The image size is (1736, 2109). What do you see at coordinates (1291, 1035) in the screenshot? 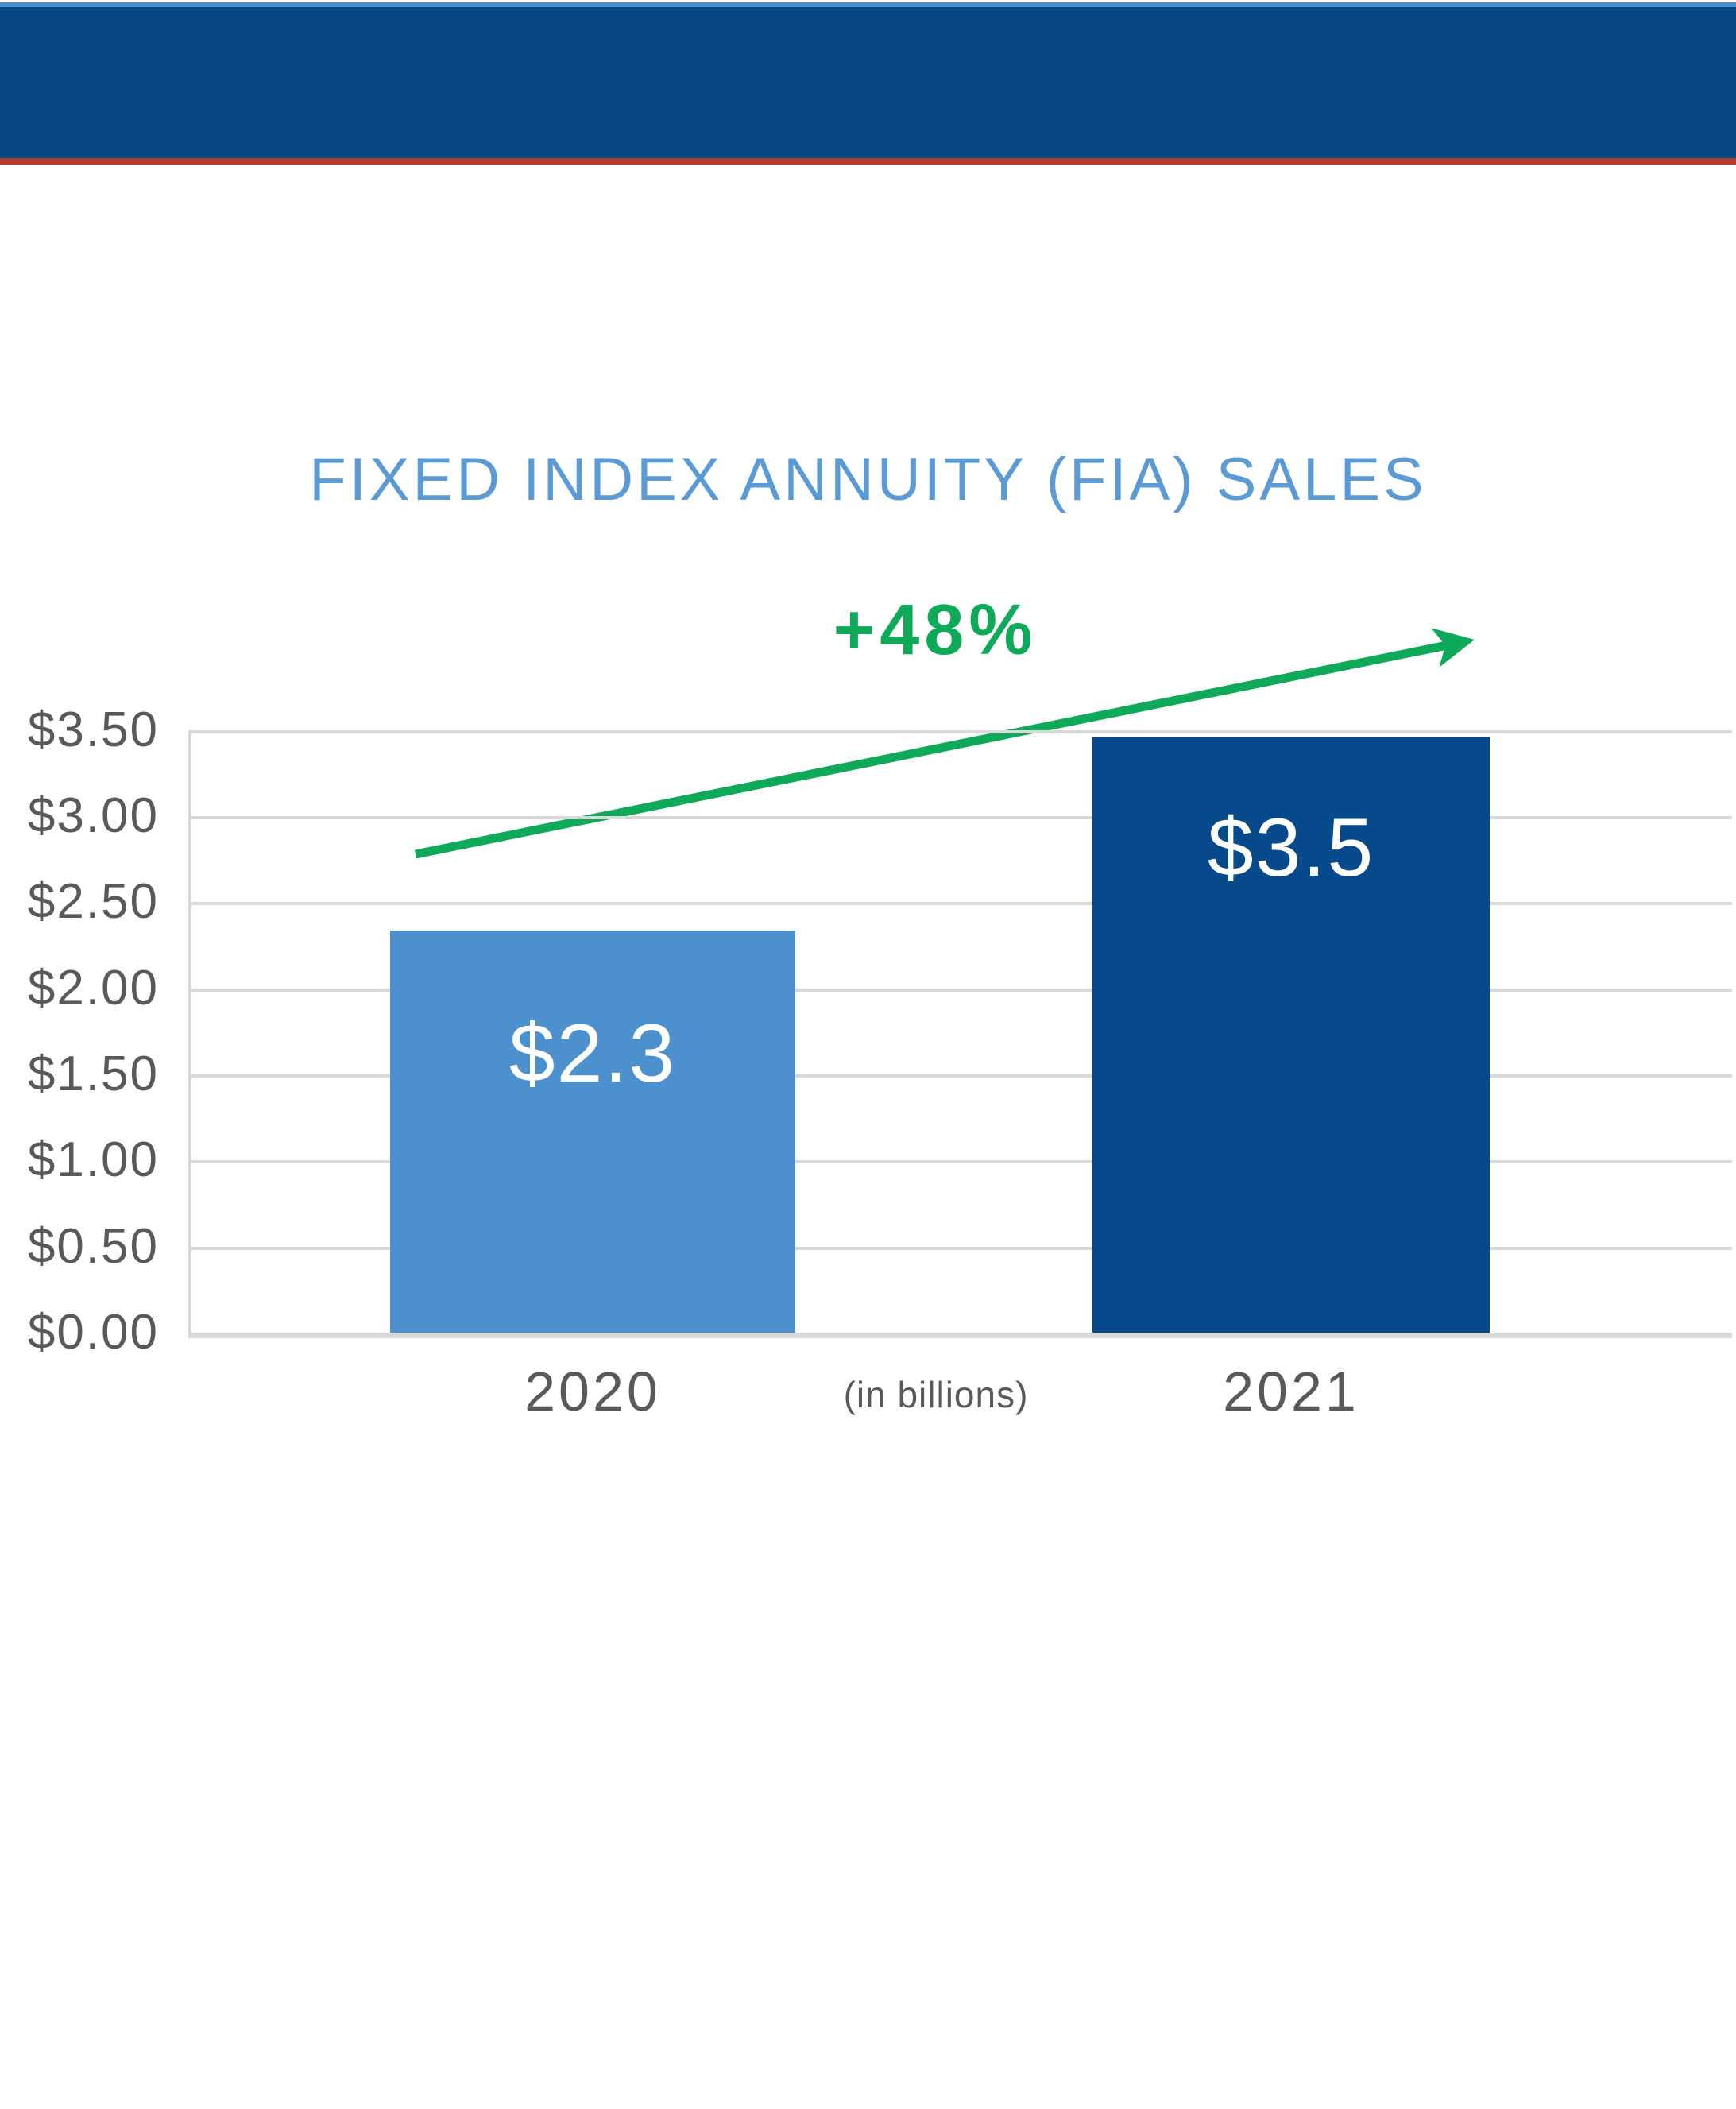
I see `bar-2021: $3.5` at bounding box center [1291, 1035].